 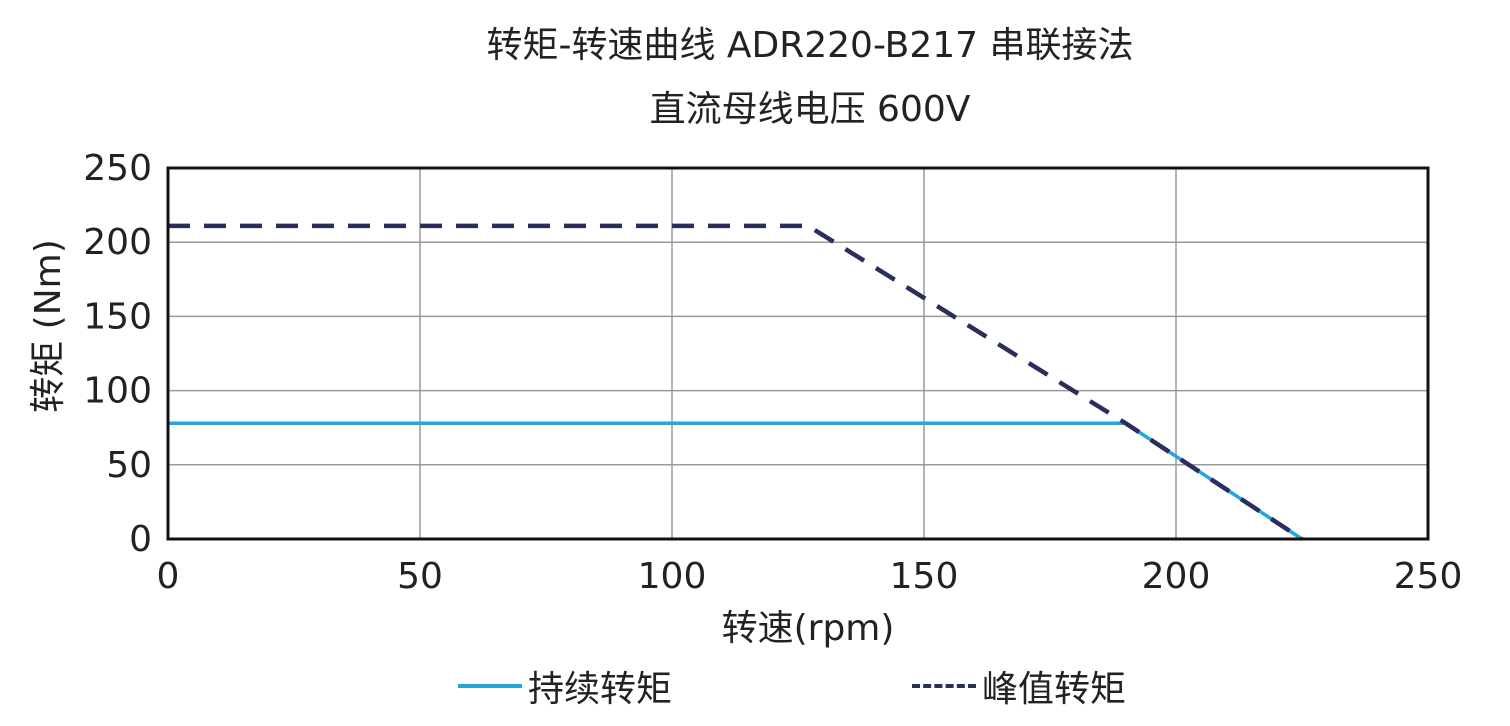 I want to click on chart-title: 转矩-转速曲线 ADR220-B217 串联接法, so click(x=810, y=45).